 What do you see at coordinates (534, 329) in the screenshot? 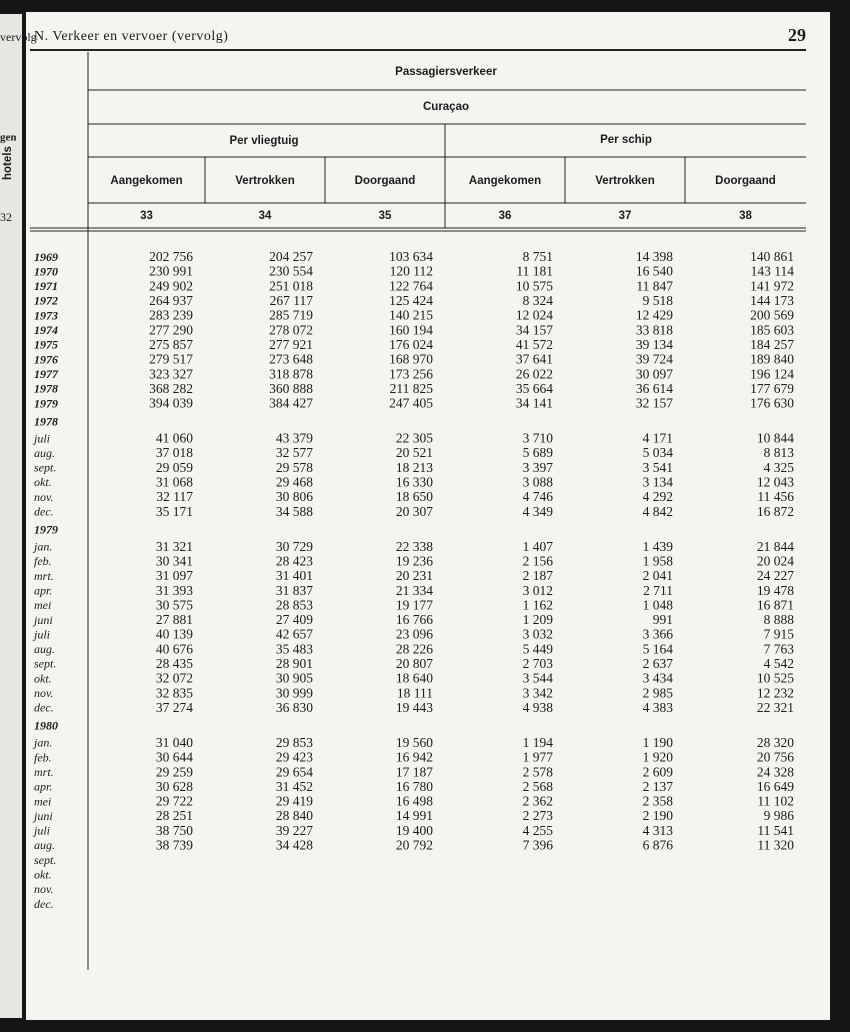
I see `cell: 34 157` at bounding box center [534, 329].